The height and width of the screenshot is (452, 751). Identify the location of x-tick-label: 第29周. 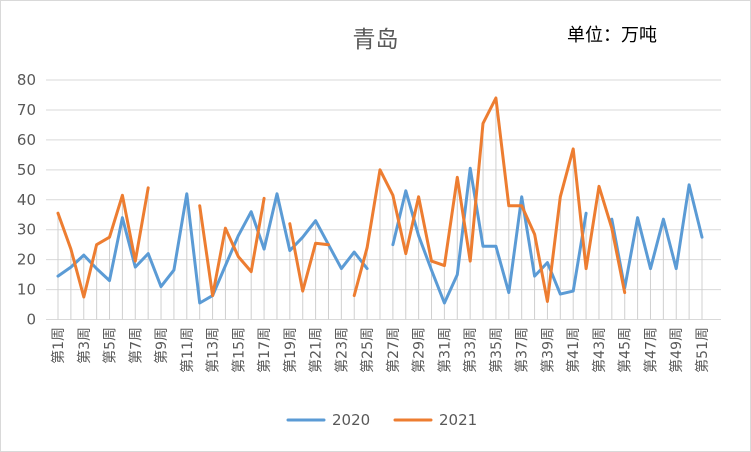
(419, 350).